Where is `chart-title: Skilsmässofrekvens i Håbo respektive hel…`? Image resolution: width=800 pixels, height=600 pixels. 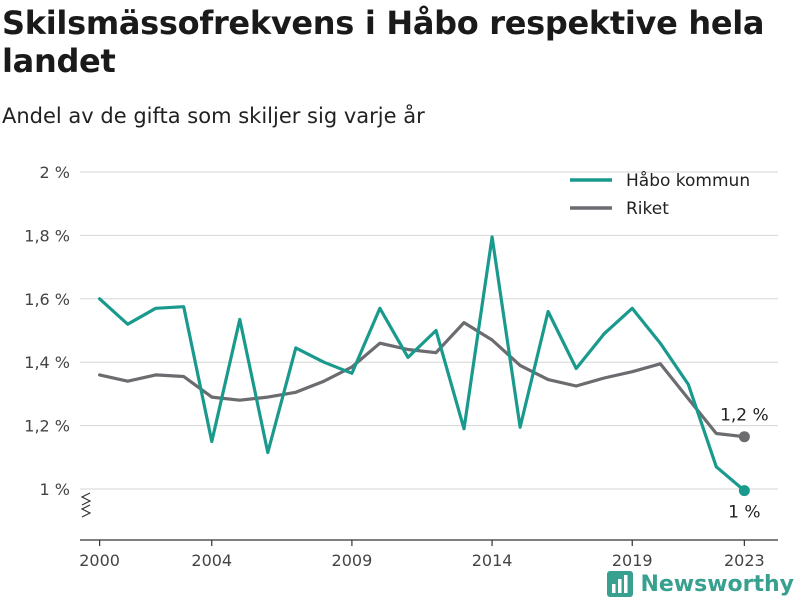
chart-title: Skilsmässofrekvens i Håbo respektive hel… is located at coordinates (383, 42).